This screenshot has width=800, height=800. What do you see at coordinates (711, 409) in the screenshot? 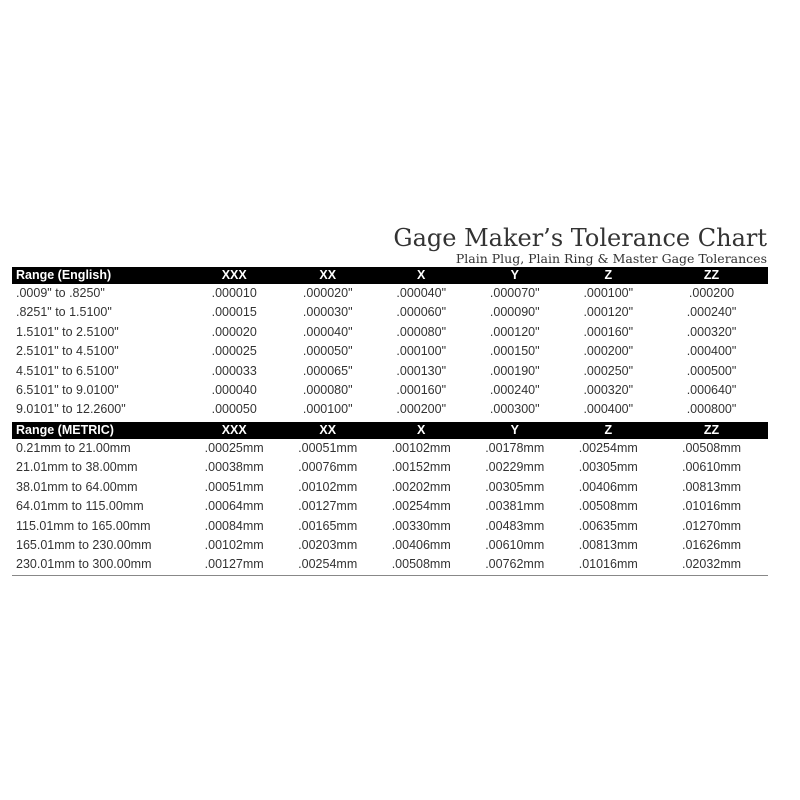
I see `tolerance-cell: .000800"` at bounding box center [711, 409].